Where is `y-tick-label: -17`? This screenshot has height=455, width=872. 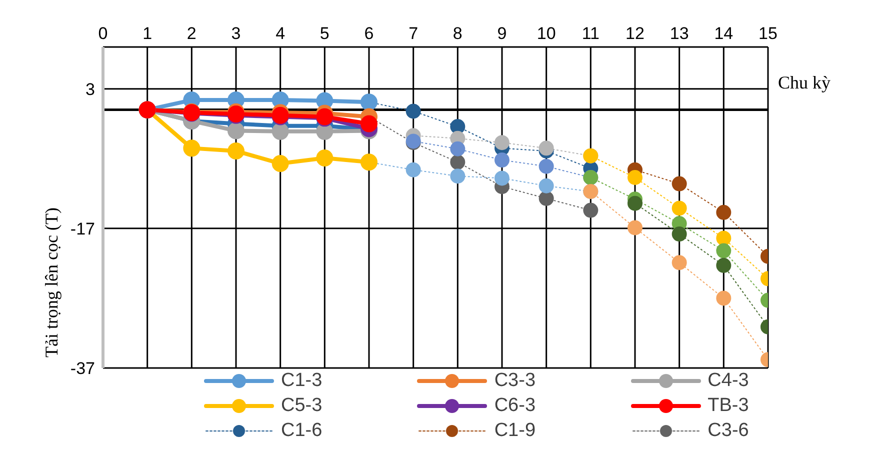 y-tick-label: -17 is located at coordinates (82, 228).